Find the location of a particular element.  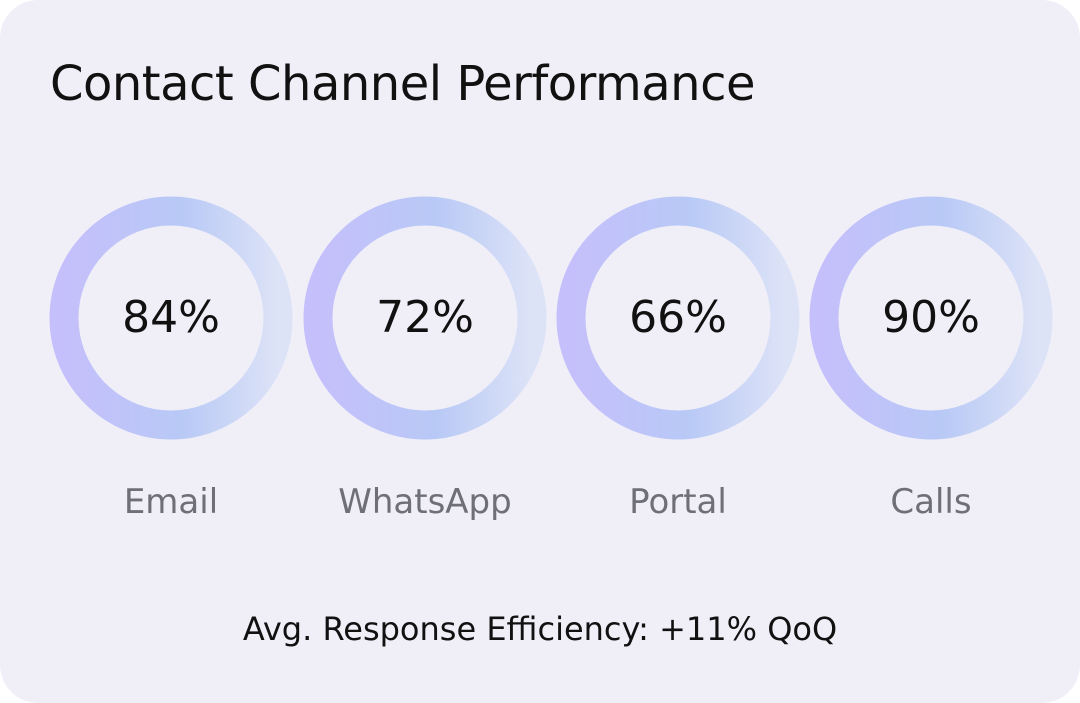

metric-label: Email is located at coordinates (171, 502).